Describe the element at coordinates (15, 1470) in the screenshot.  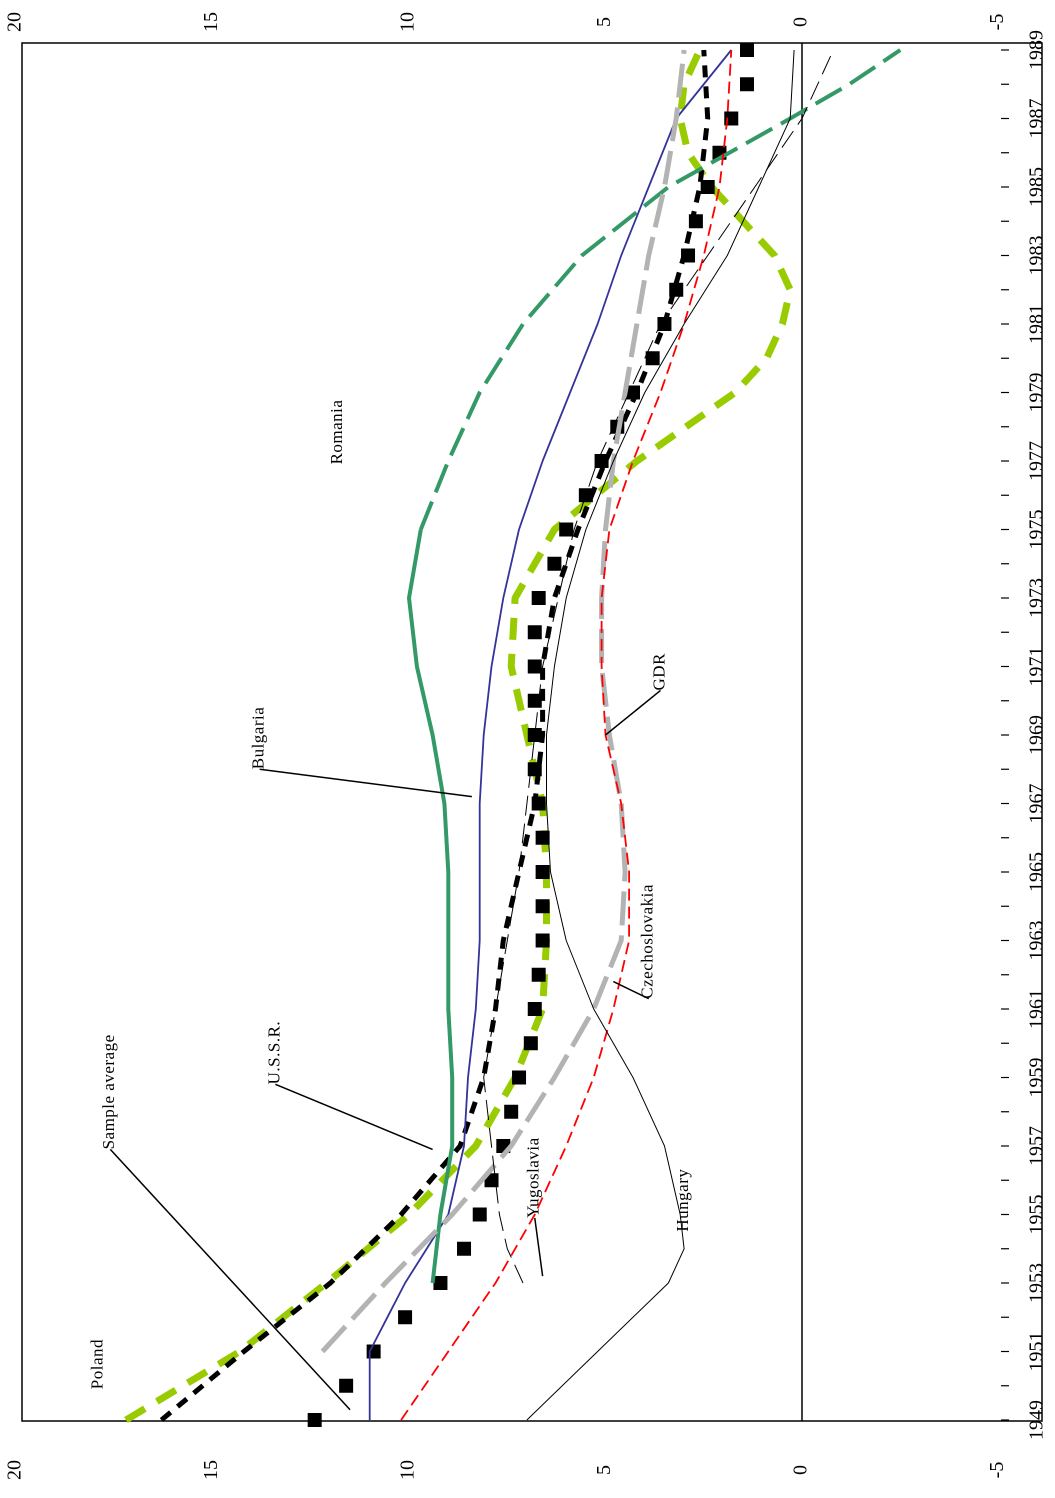
I see `value-tick-label-bottom: 20` at that location.